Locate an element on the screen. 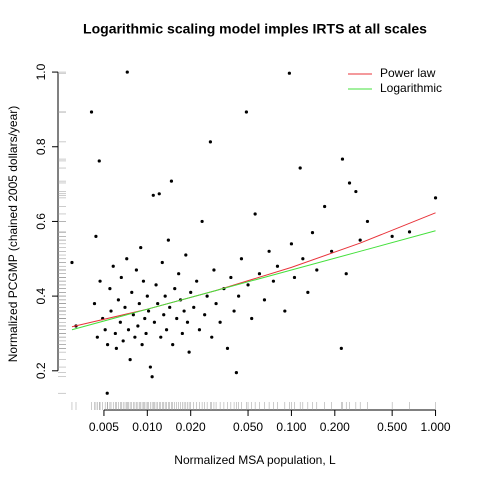 The image size is (480, 480). x-tick-label: 0.100 is located at coordinates (291, 427).